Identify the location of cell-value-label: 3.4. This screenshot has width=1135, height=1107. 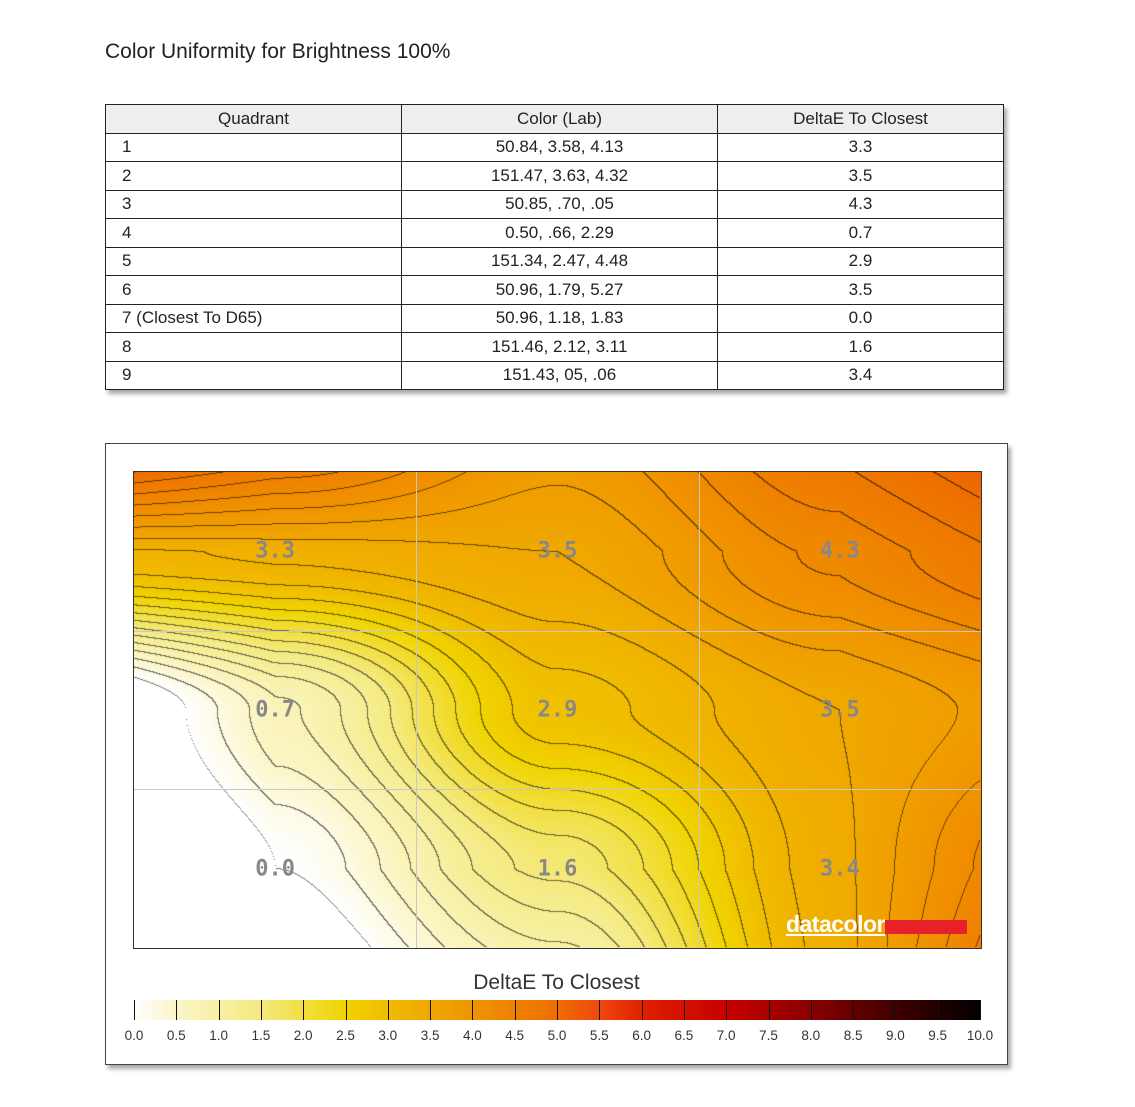
(839, 869).